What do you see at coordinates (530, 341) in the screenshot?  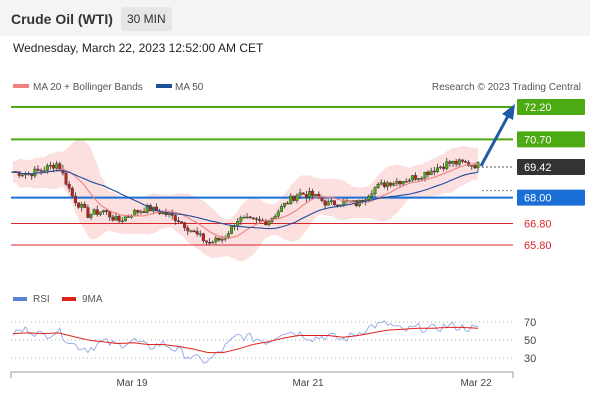 I see `rsi-tick-label: 50` at bounding box center [530, 341].